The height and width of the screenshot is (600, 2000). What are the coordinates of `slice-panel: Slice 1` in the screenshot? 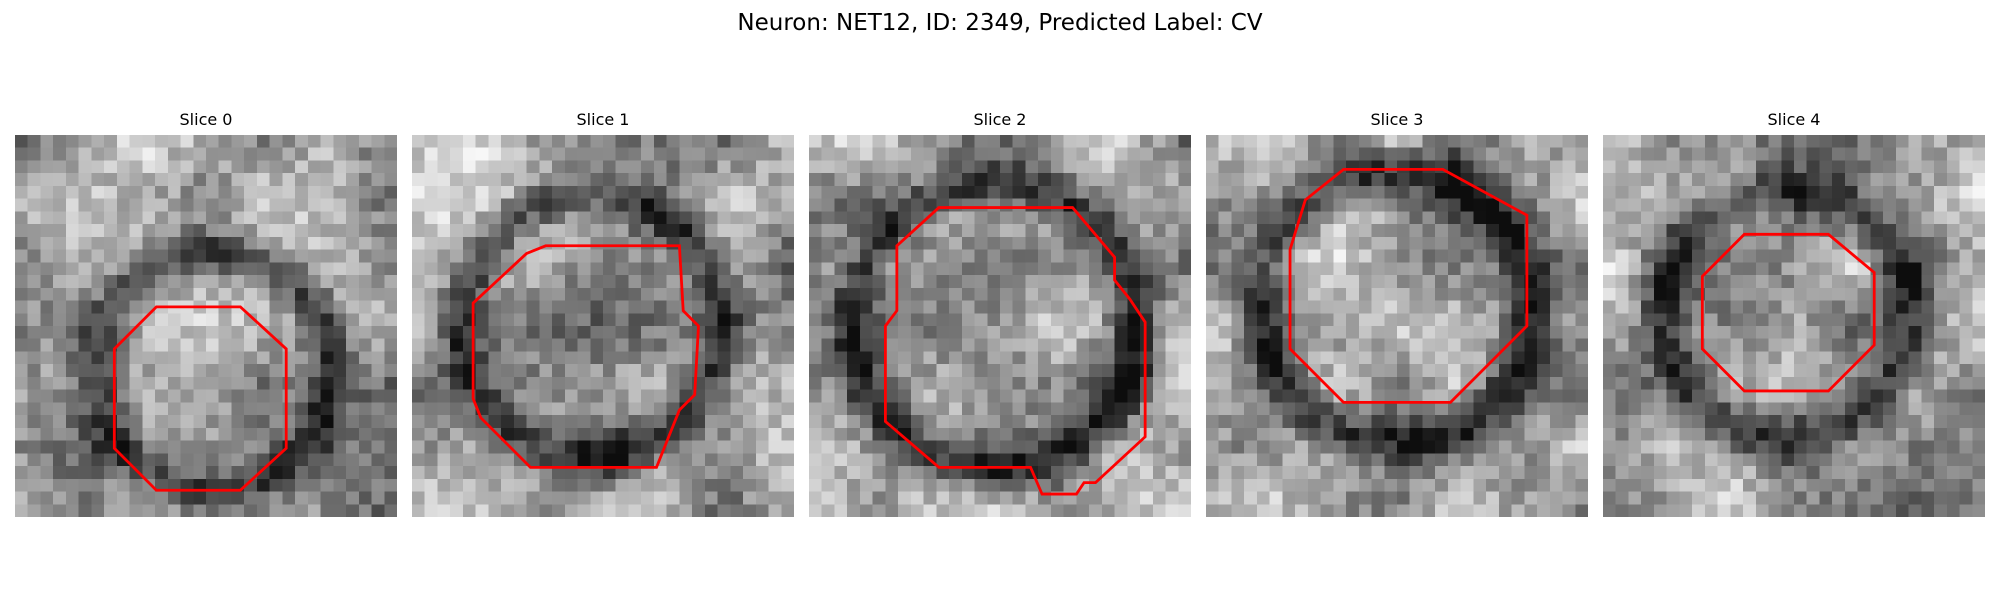 It's located at (603, 120).